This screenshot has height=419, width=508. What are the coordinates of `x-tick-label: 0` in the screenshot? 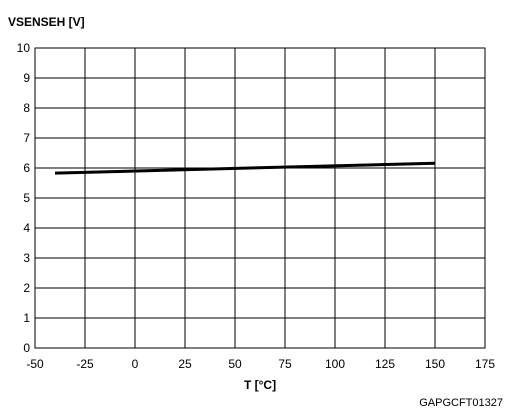 It's located at (135, 364).